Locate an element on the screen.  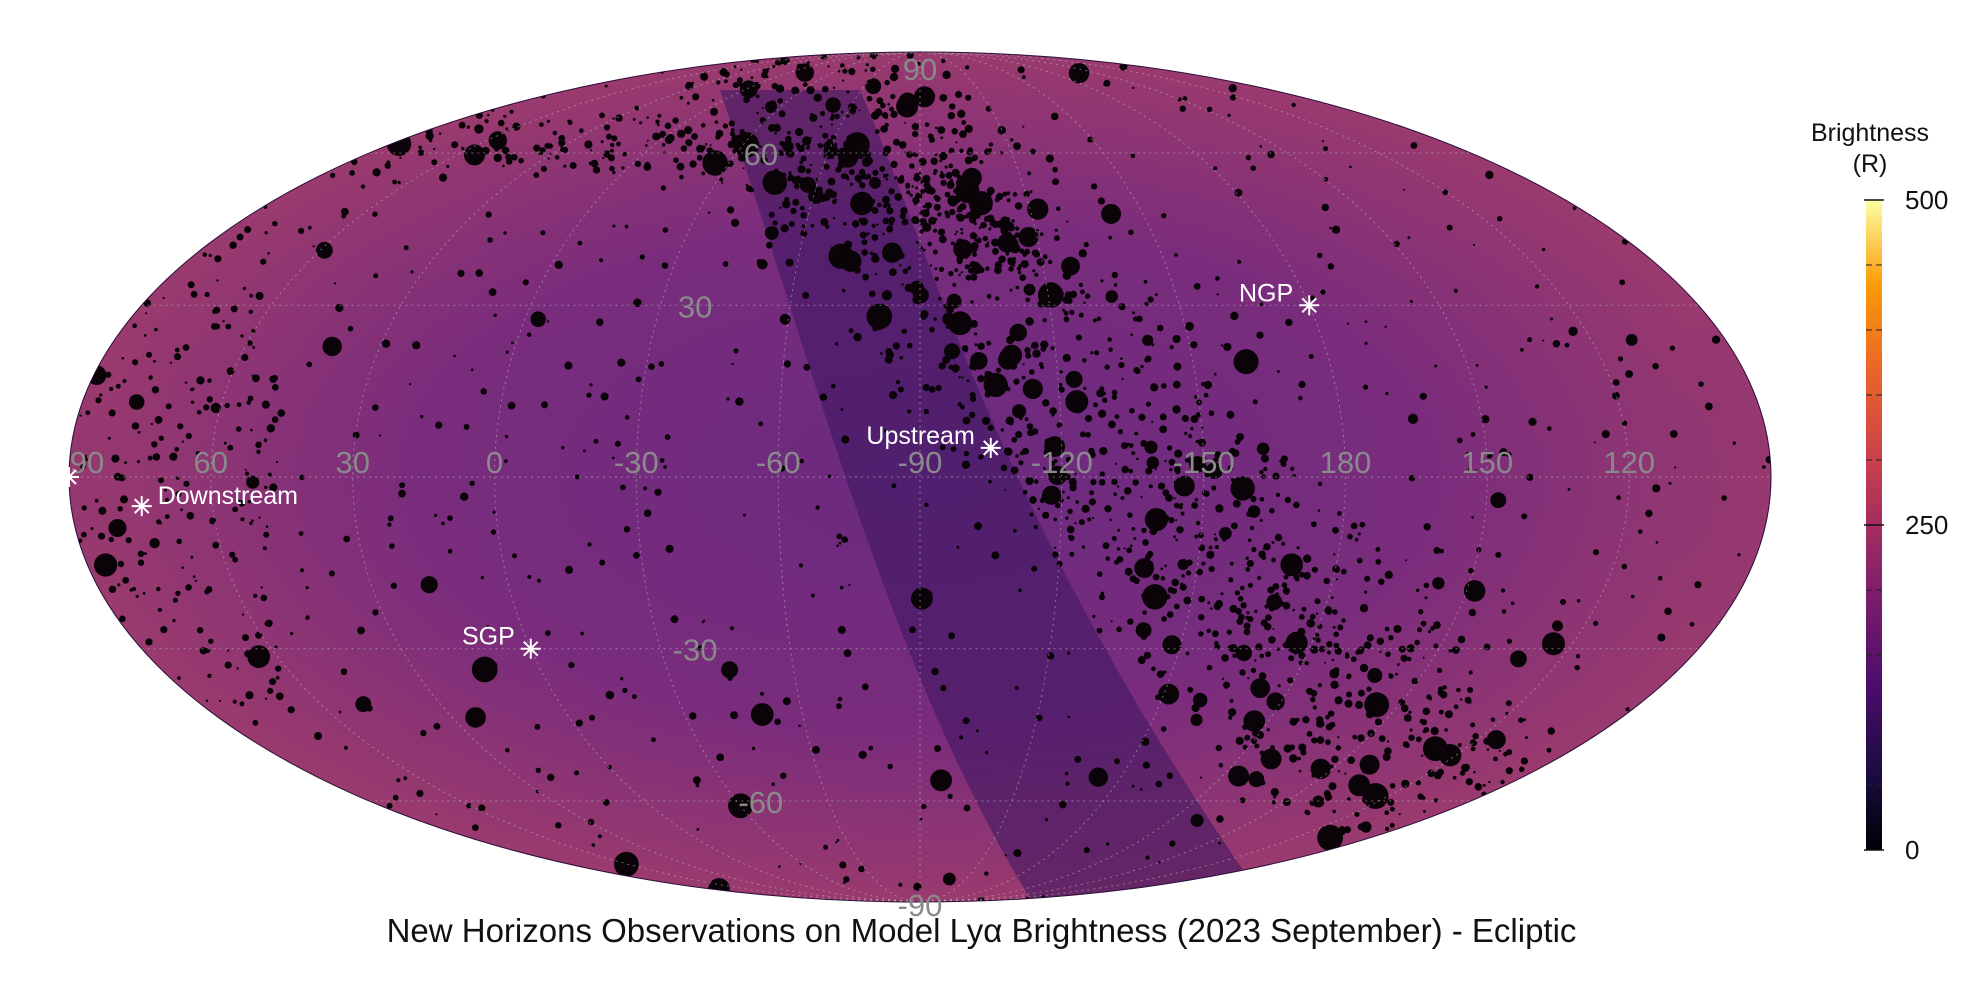
meridian-line is located at coordinates (1062, 477).